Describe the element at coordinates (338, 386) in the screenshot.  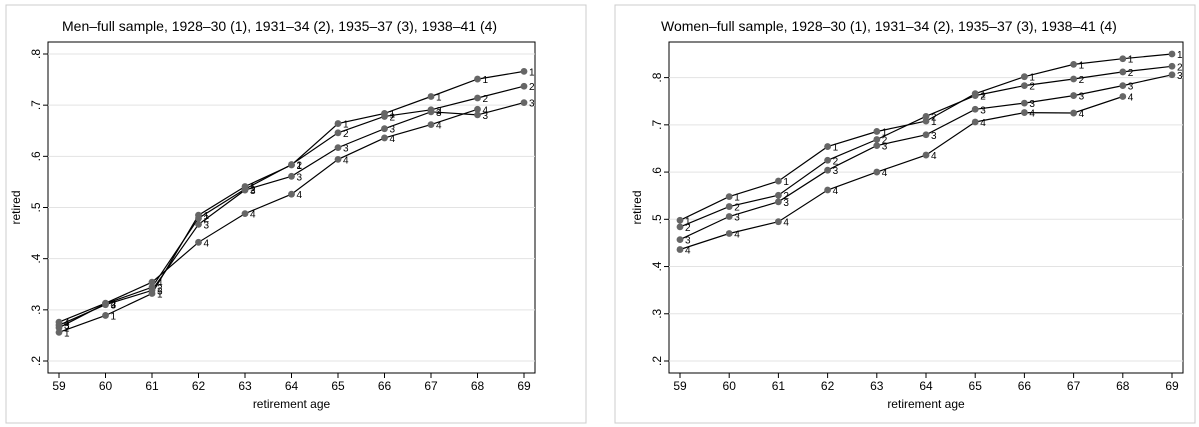
I see `x-tick-label: 65` at that location.